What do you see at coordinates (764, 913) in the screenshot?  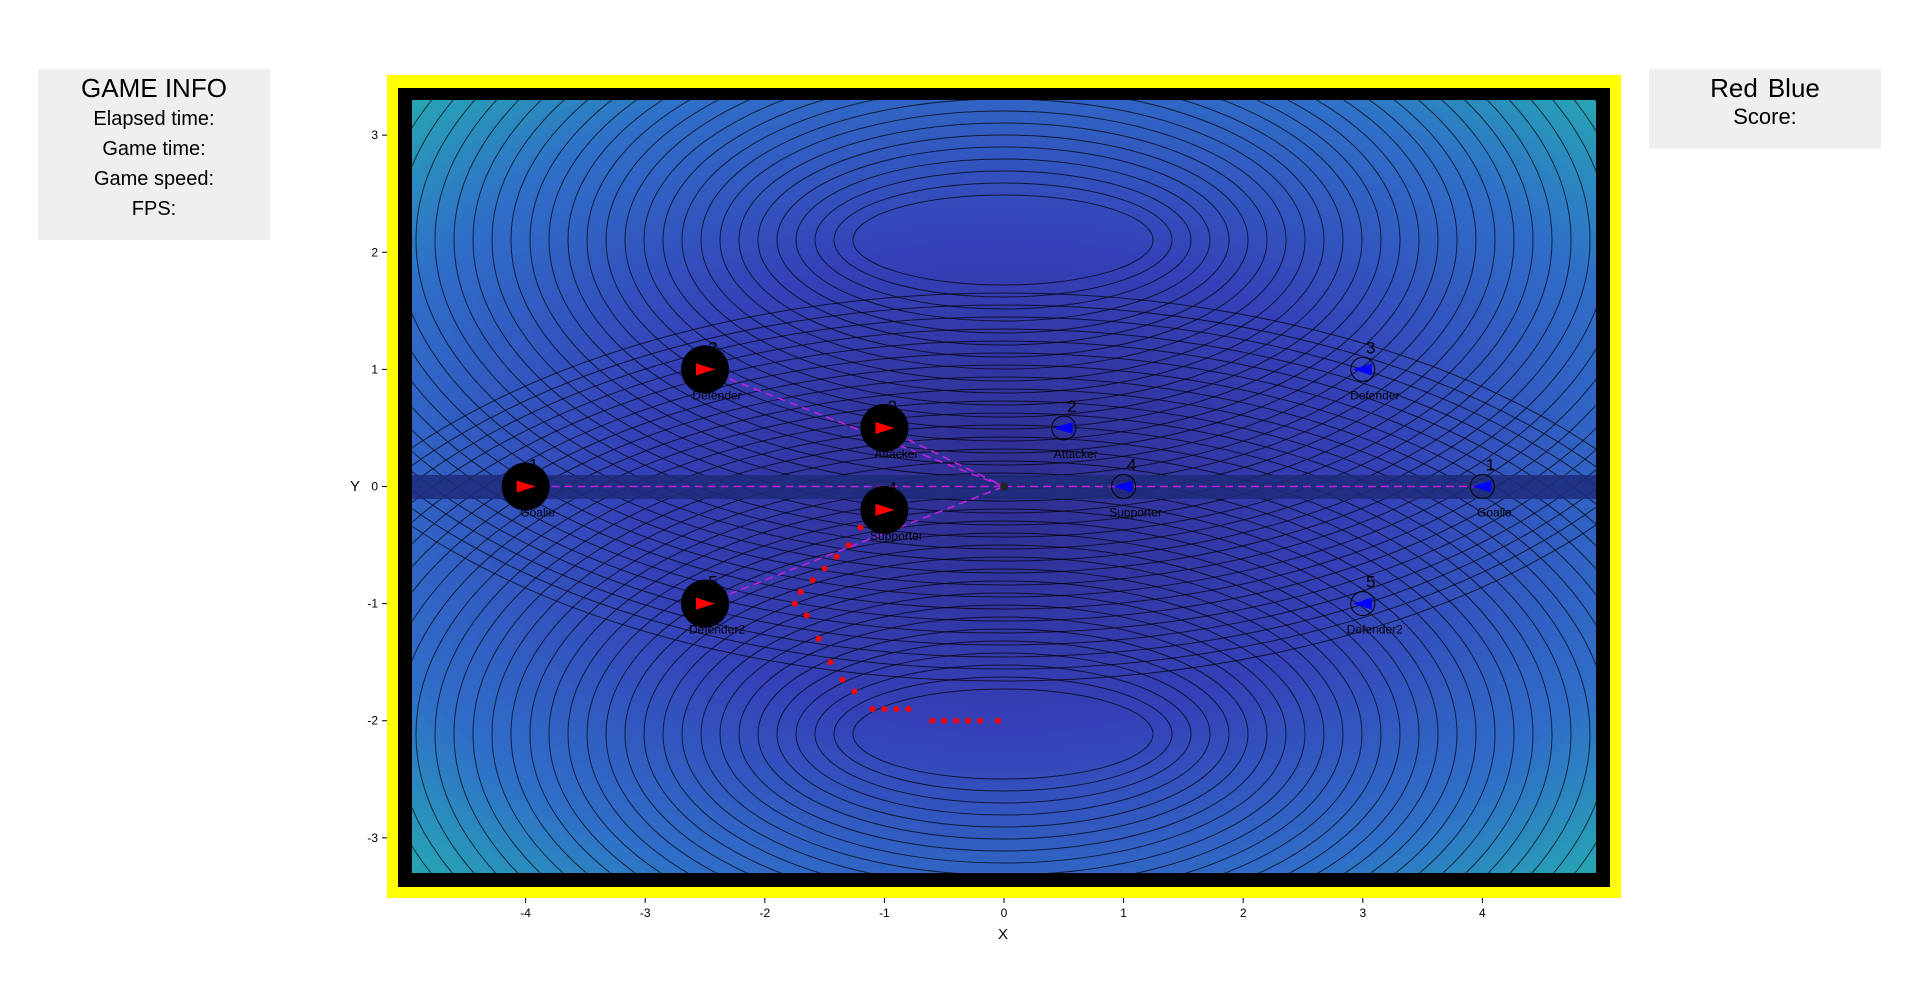 I see `x-tick-label: -2` at bounding box center [764, 913].